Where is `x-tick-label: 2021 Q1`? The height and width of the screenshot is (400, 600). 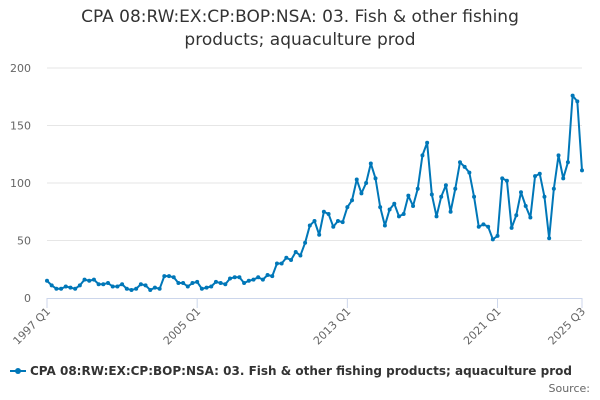 x-tick-label: 2021 Q1 is located at coordinates (482, 326).